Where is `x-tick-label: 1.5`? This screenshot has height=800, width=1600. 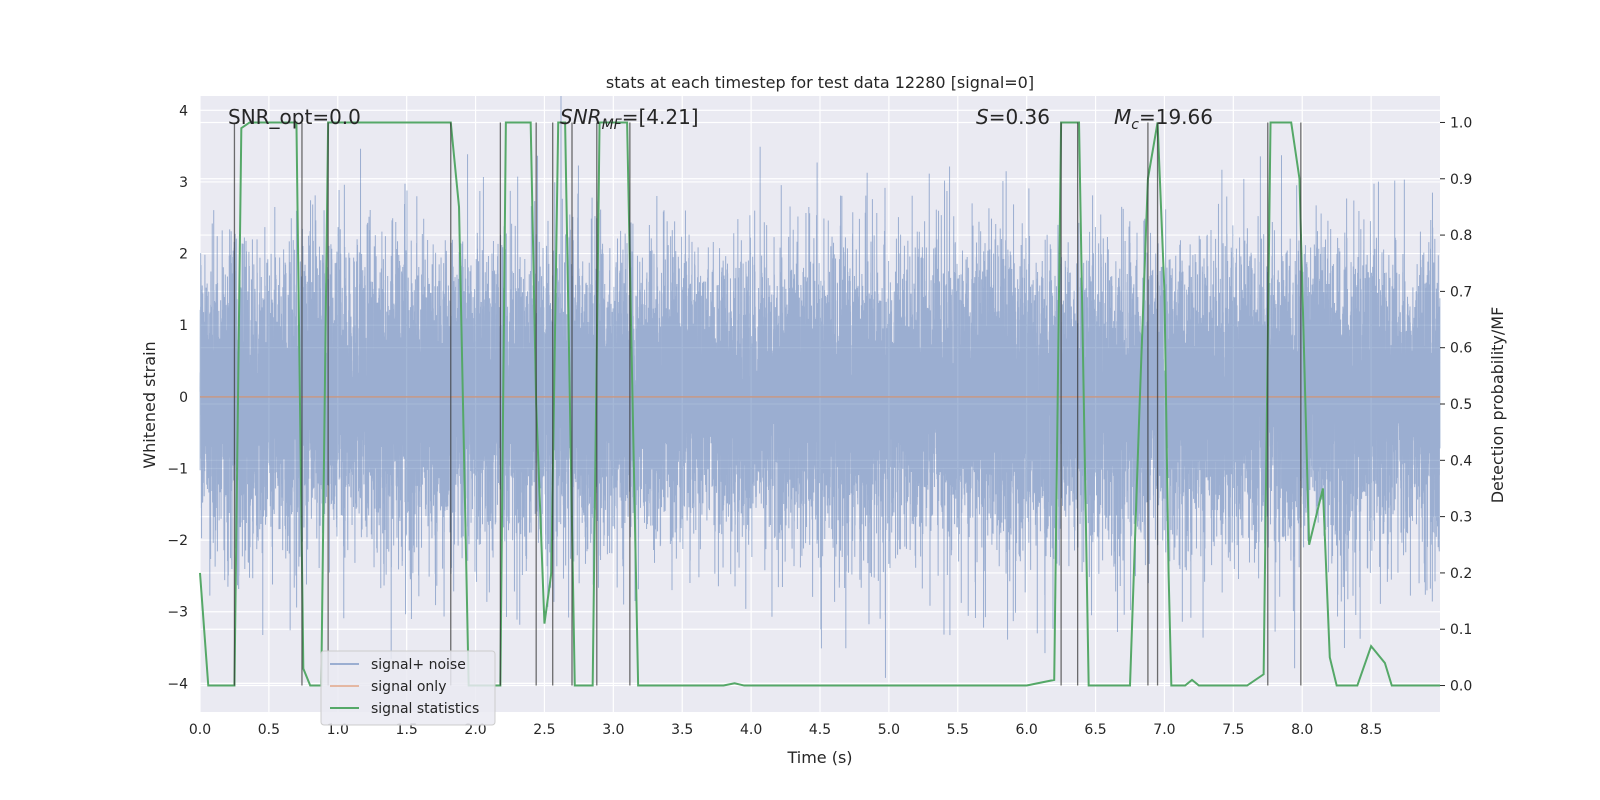 x-tick-label: 1.5 is located at coordinates (407, 730).